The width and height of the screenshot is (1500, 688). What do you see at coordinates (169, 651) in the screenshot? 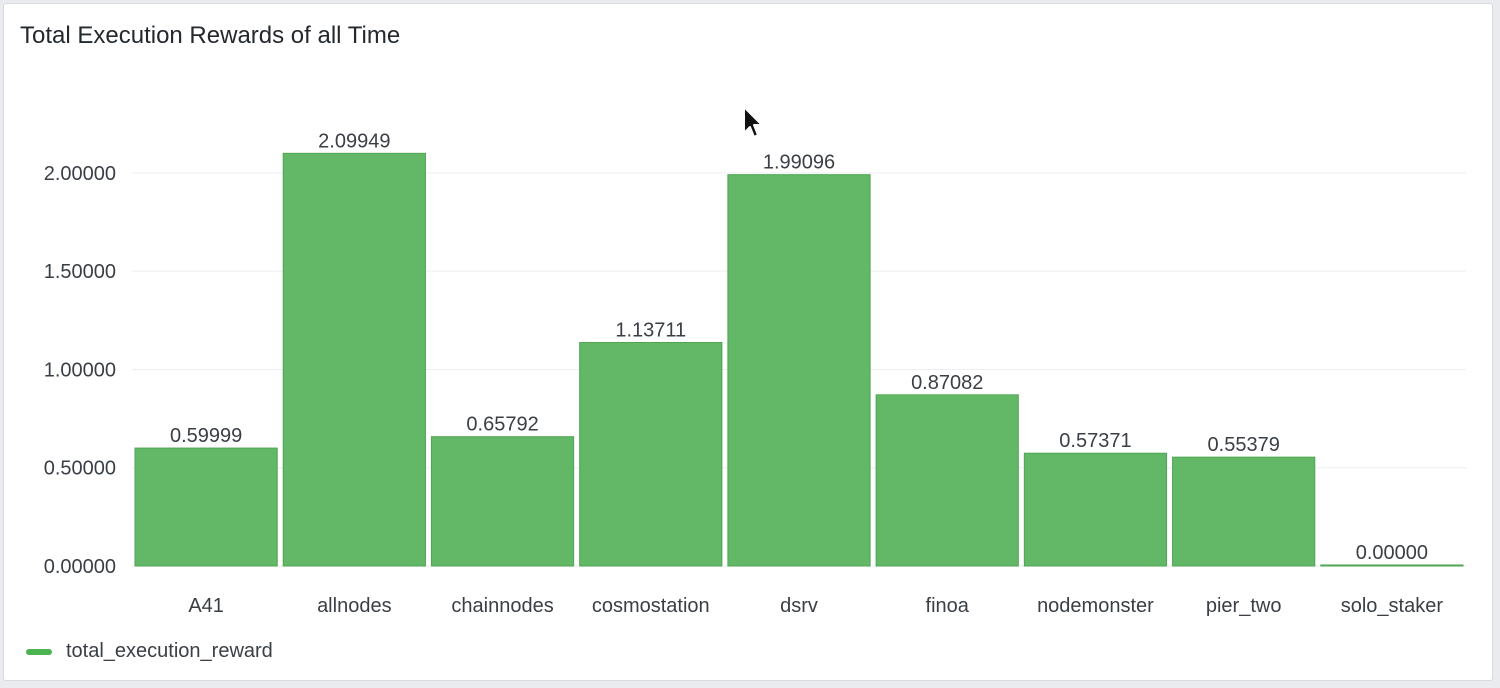
I see `legend-label: total_execution_reward` at bounding box center [169, 651].